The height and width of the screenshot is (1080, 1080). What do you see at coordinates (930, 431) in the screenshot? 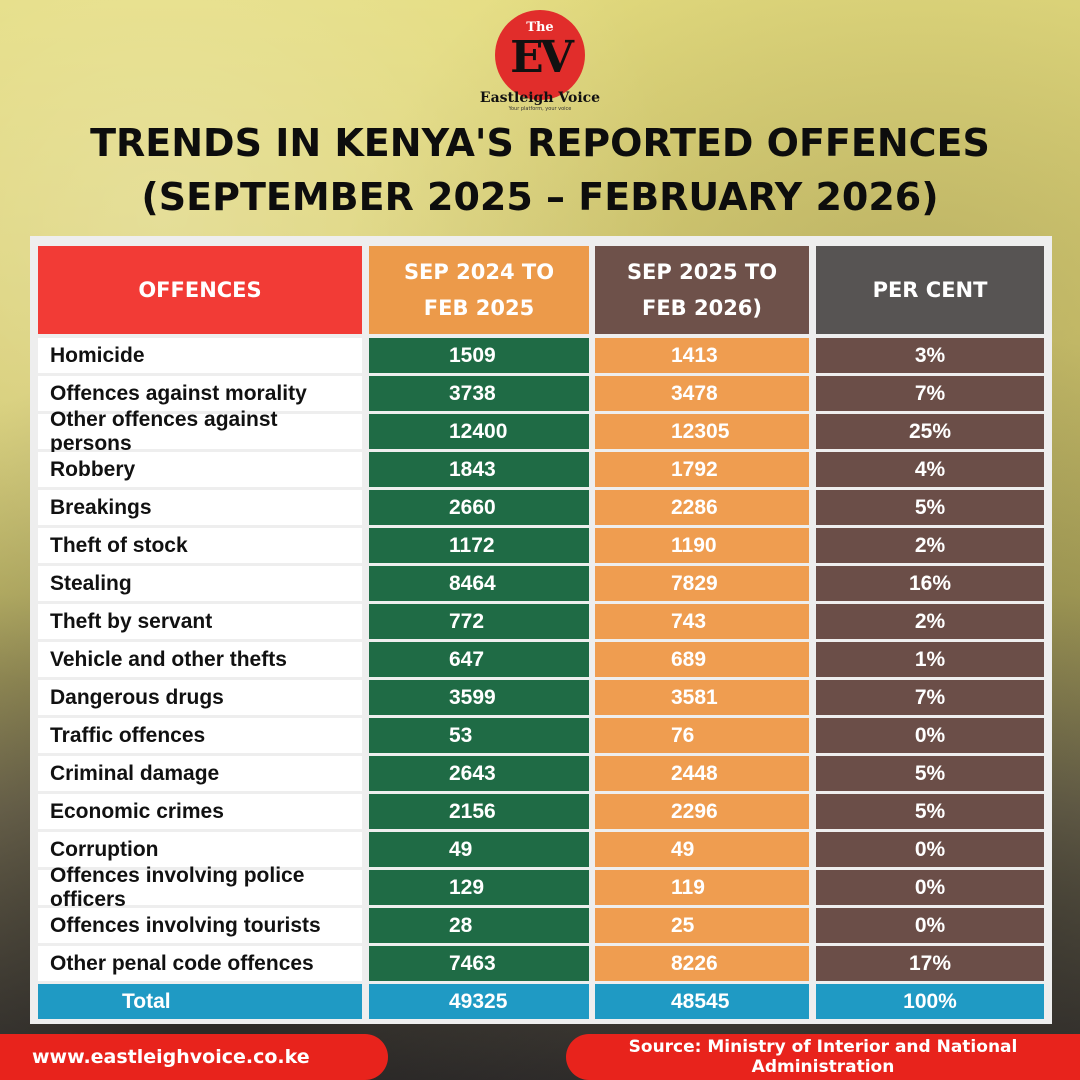
I see `value-per-cent: 25%` at bounding box center [930, 431].